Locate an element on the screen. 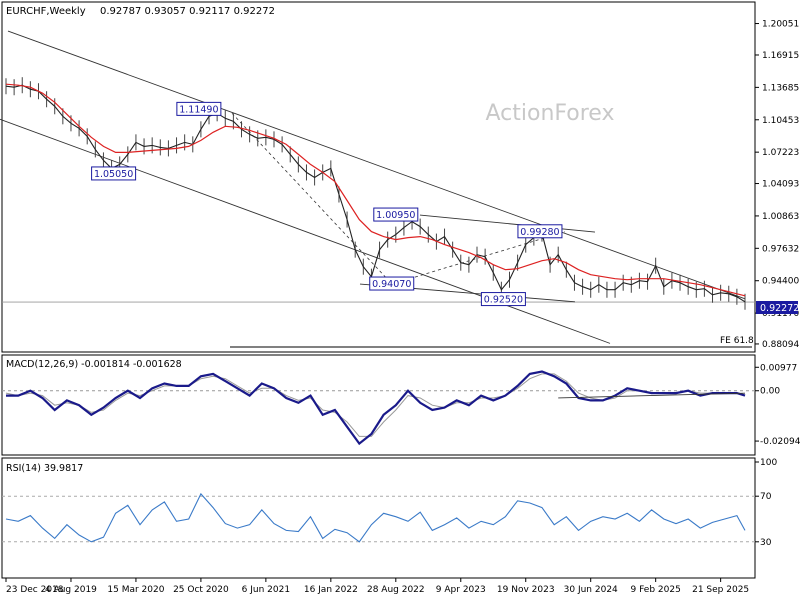 The height and width of the screenshot is (604, 800). x-tick-label: 25 Oct 2020 is located at coordinates (201, 590).